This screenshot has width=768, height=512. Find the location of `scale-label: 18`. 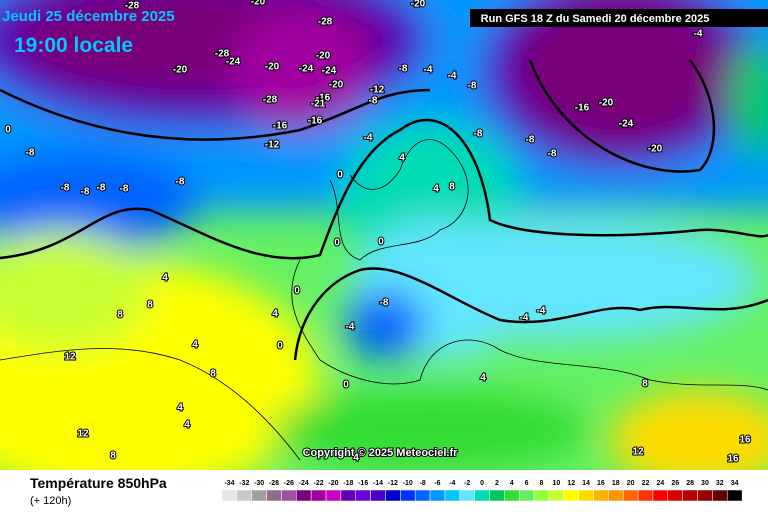

scale-label: 18 is located at coordinates (616, 483).